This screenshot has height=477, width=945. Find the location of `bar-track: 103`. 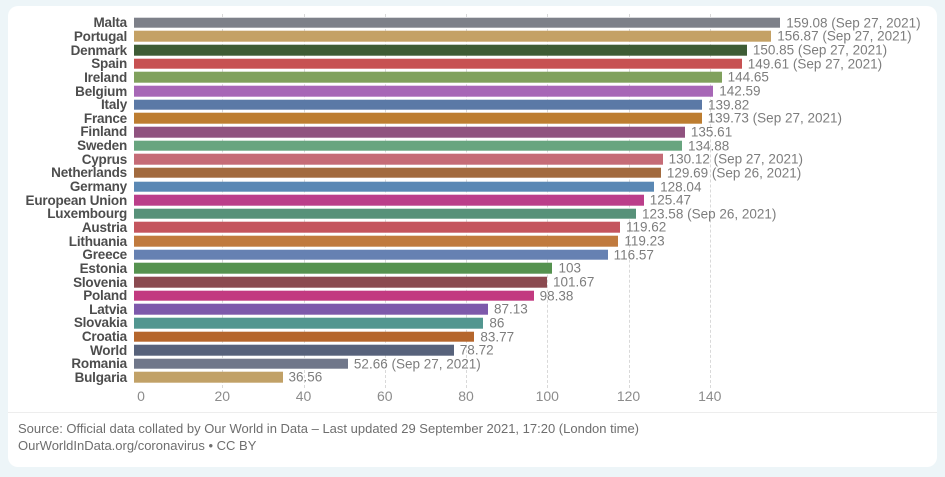

bar-track: 103 is located at coordinates (459, 268).